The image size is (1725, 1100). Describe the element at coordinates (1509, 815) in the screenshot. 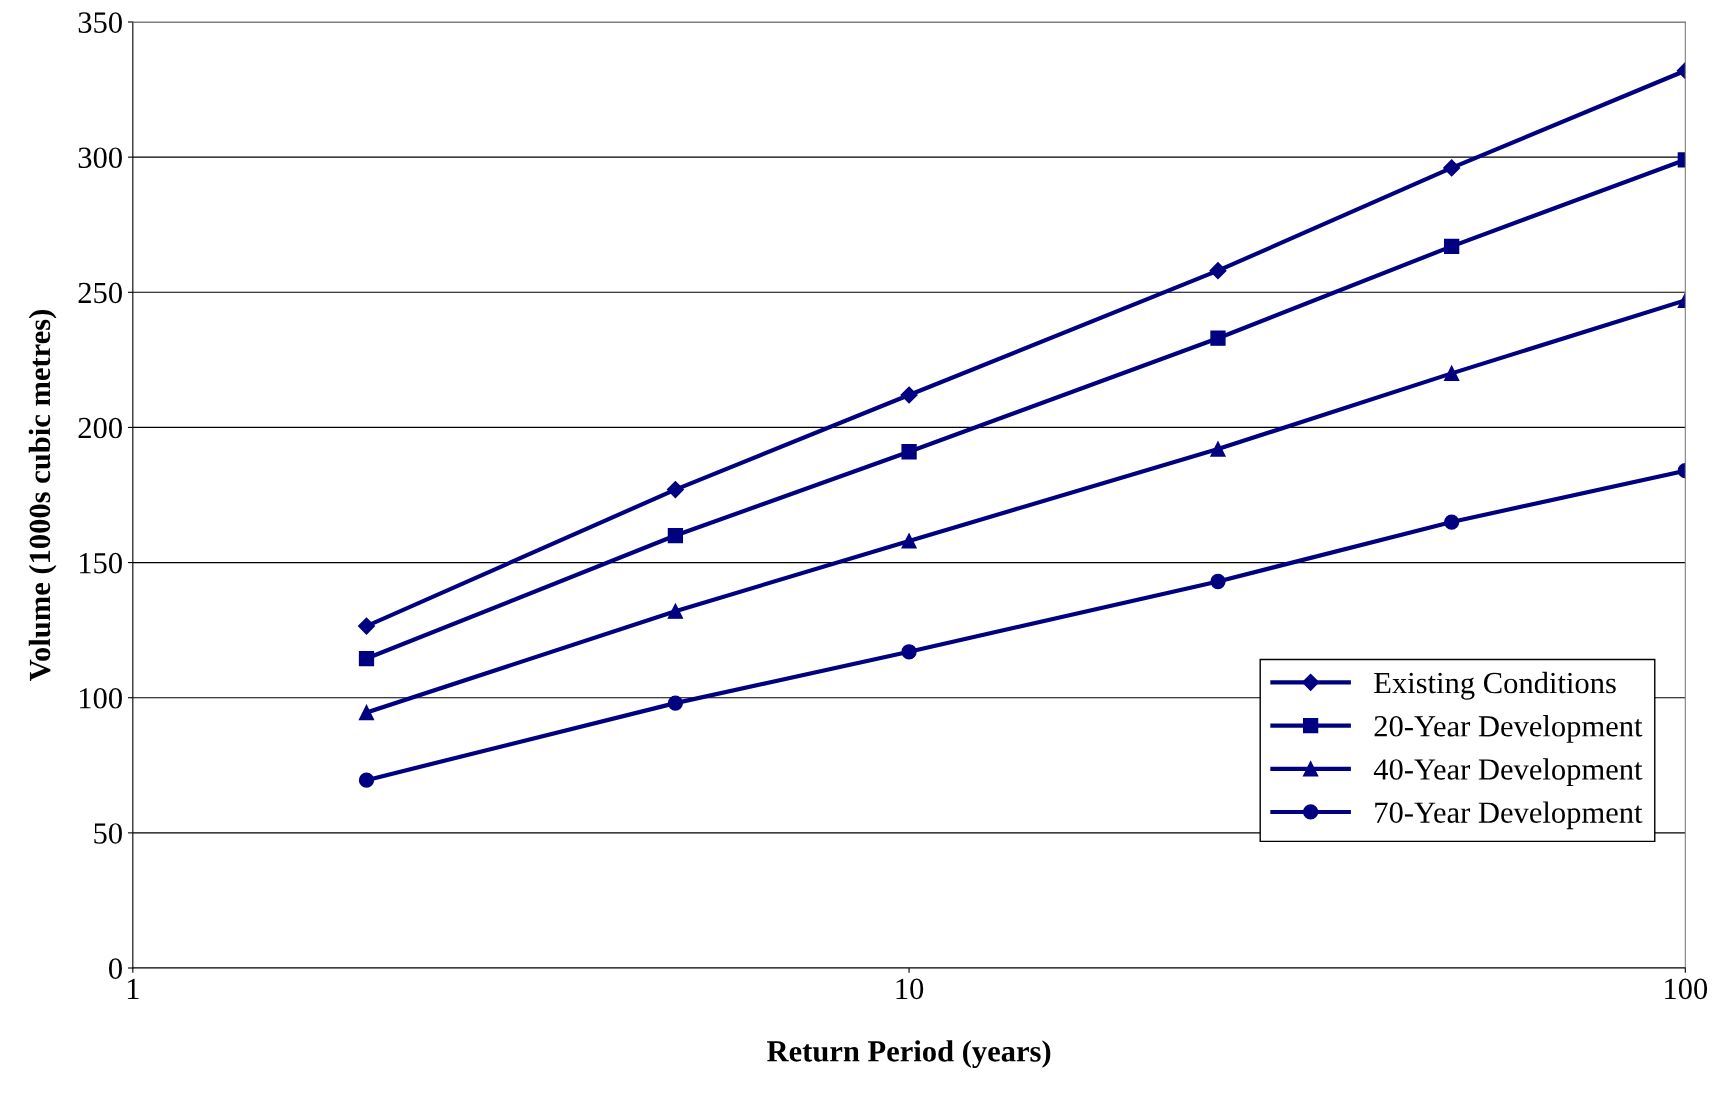

I see `legend-label: 70-Year Development` at that location.